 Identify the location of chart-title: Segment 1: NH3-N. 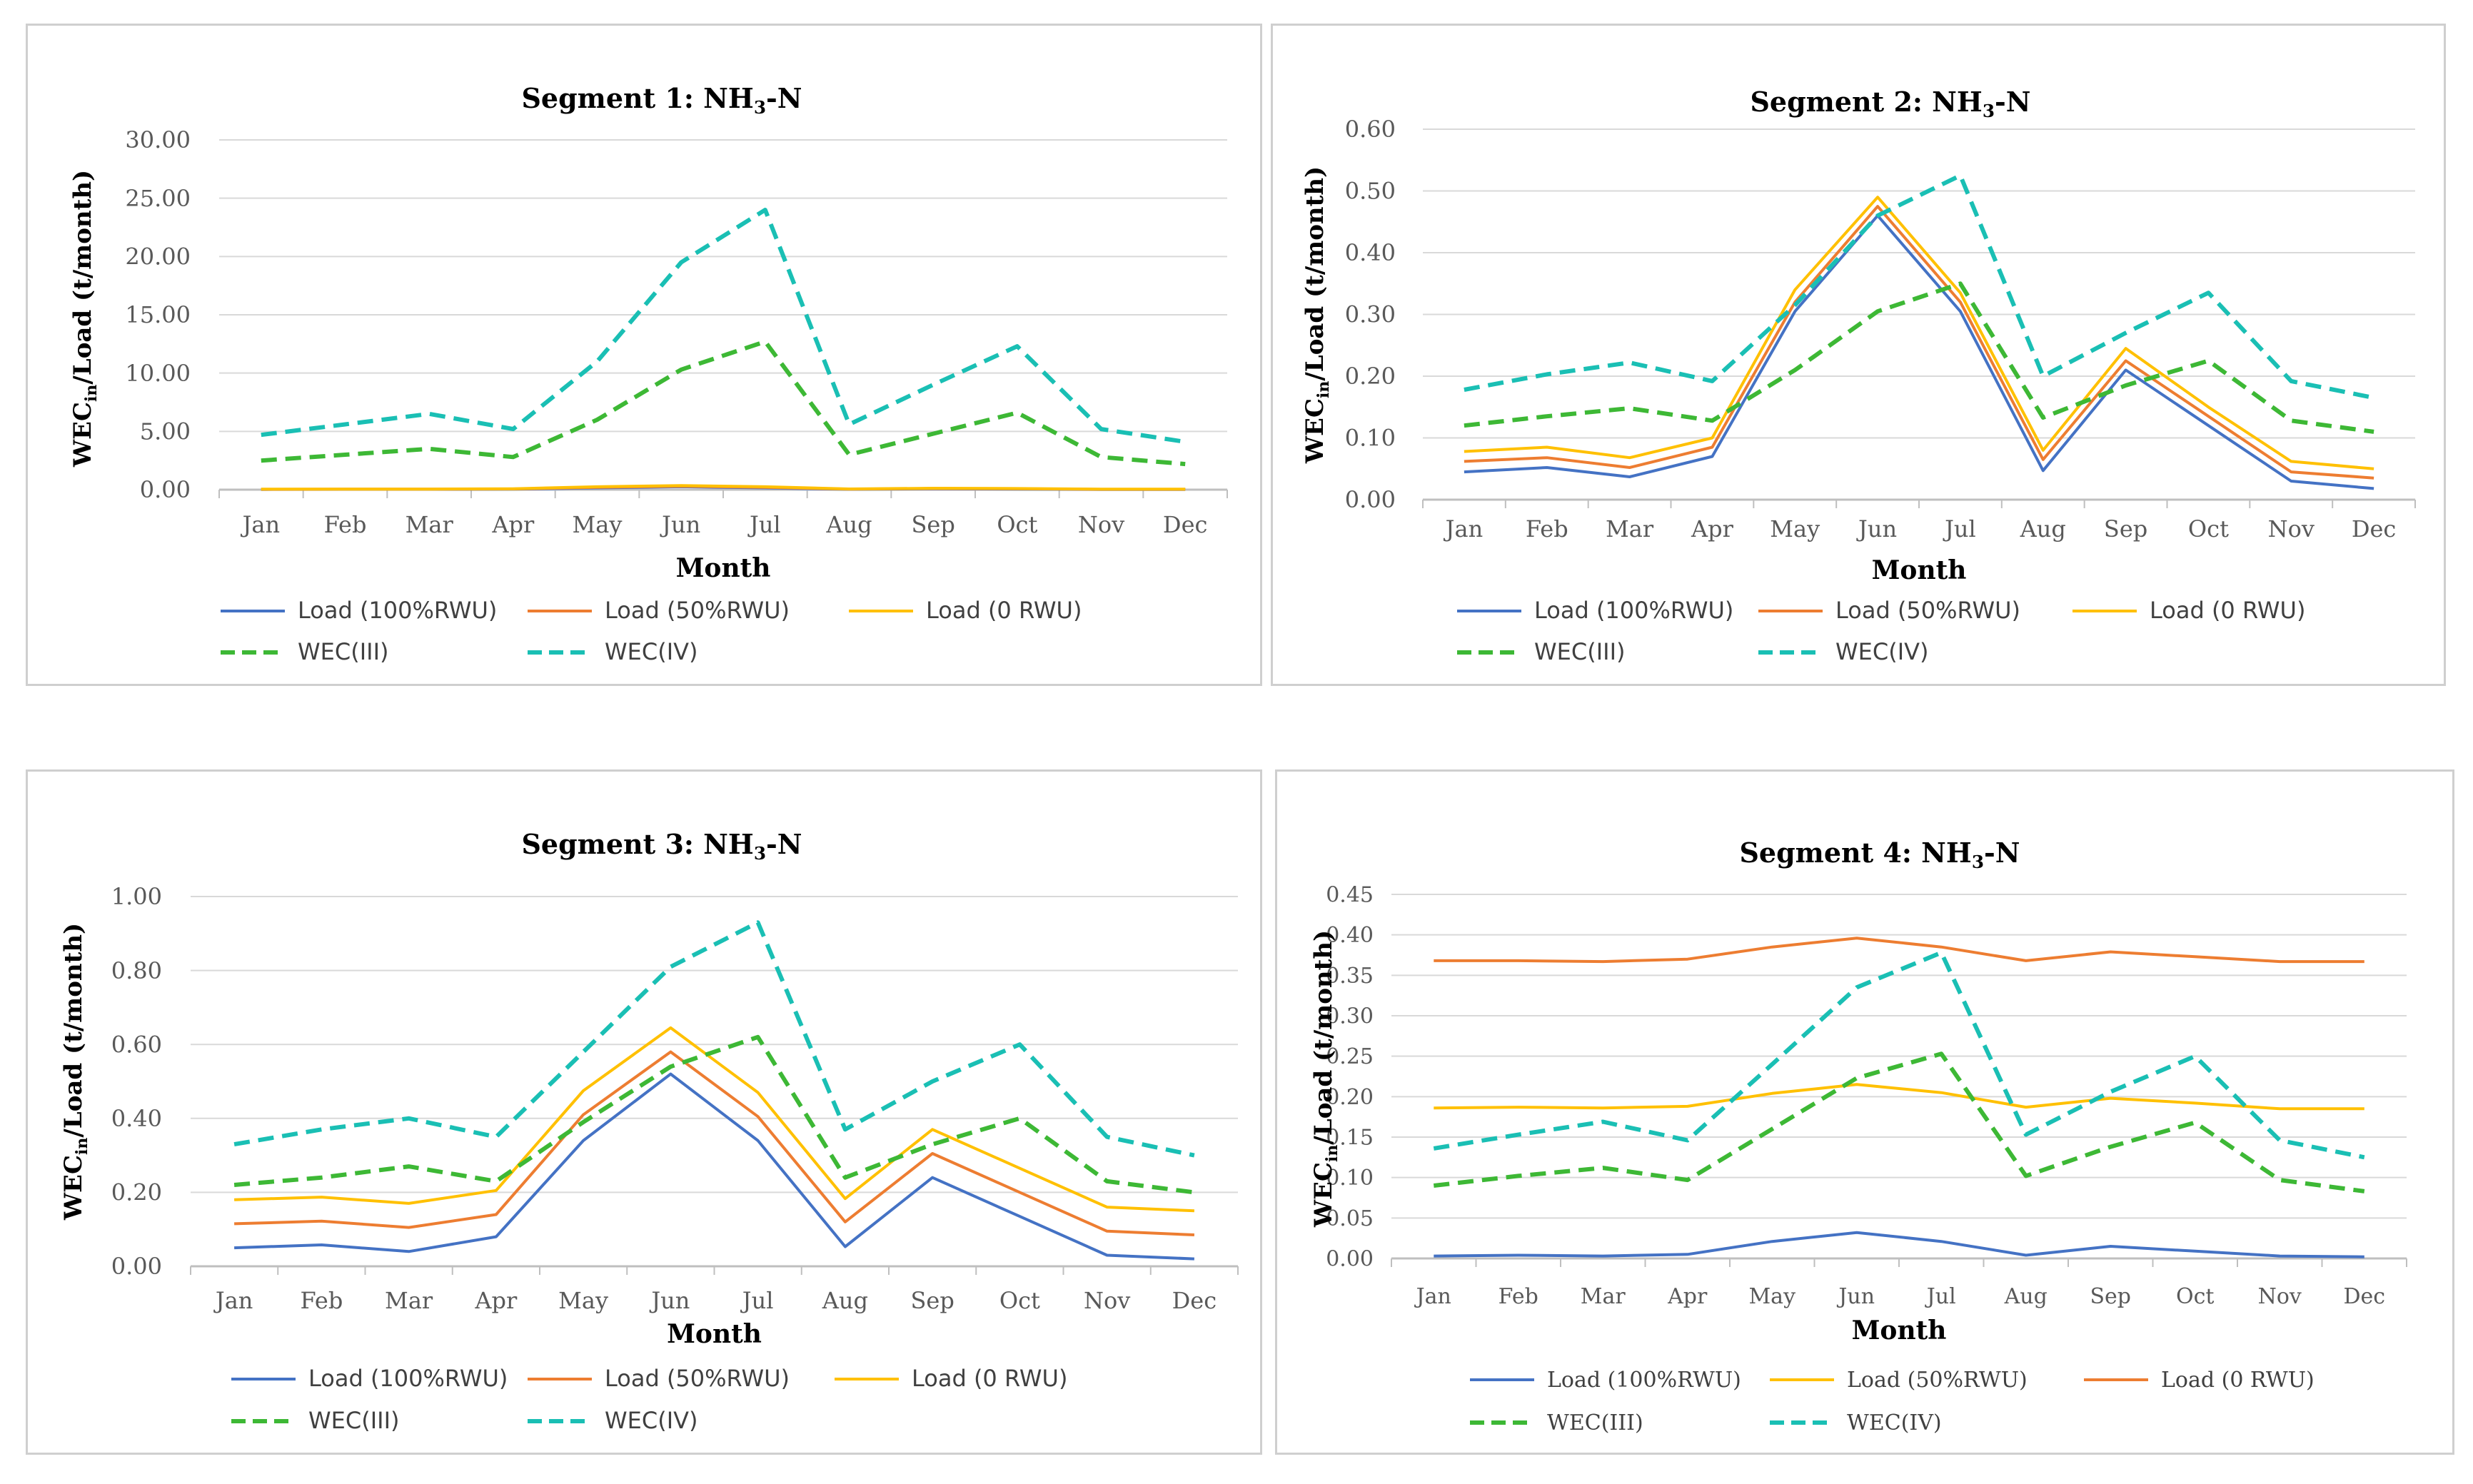
(662, 100).